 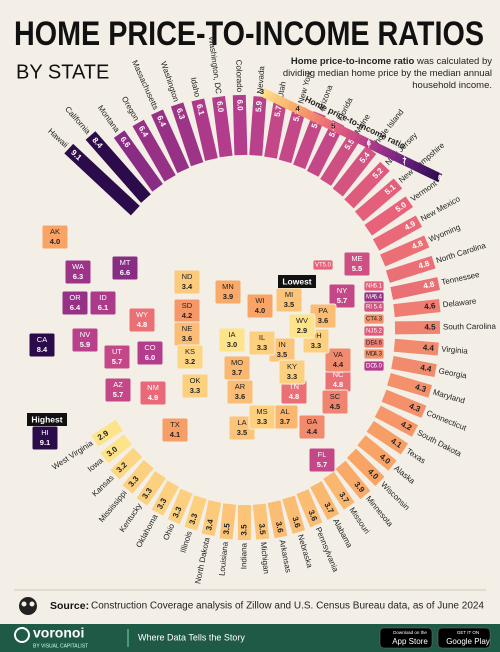 I want to click on highest-label: Highest, so click(x=46, y=419).